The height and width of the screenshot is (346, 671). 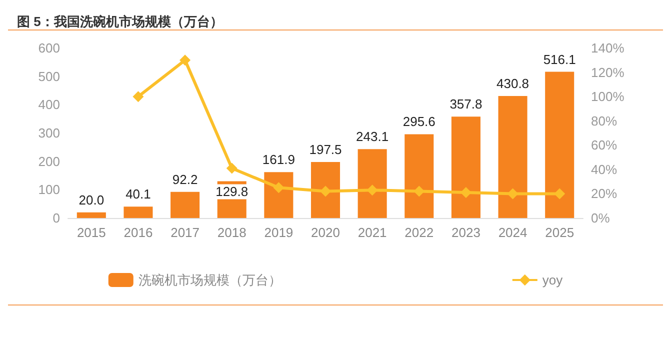 I want to click on x-tick-label: 2015, so click(x=91, y=232).